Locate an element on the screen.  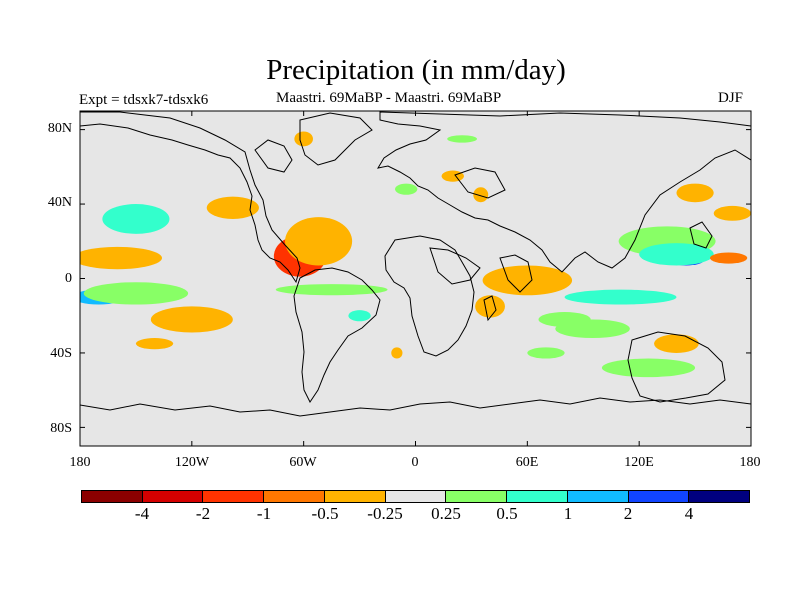
coastline-north-america is located at coordinates (190, 197).